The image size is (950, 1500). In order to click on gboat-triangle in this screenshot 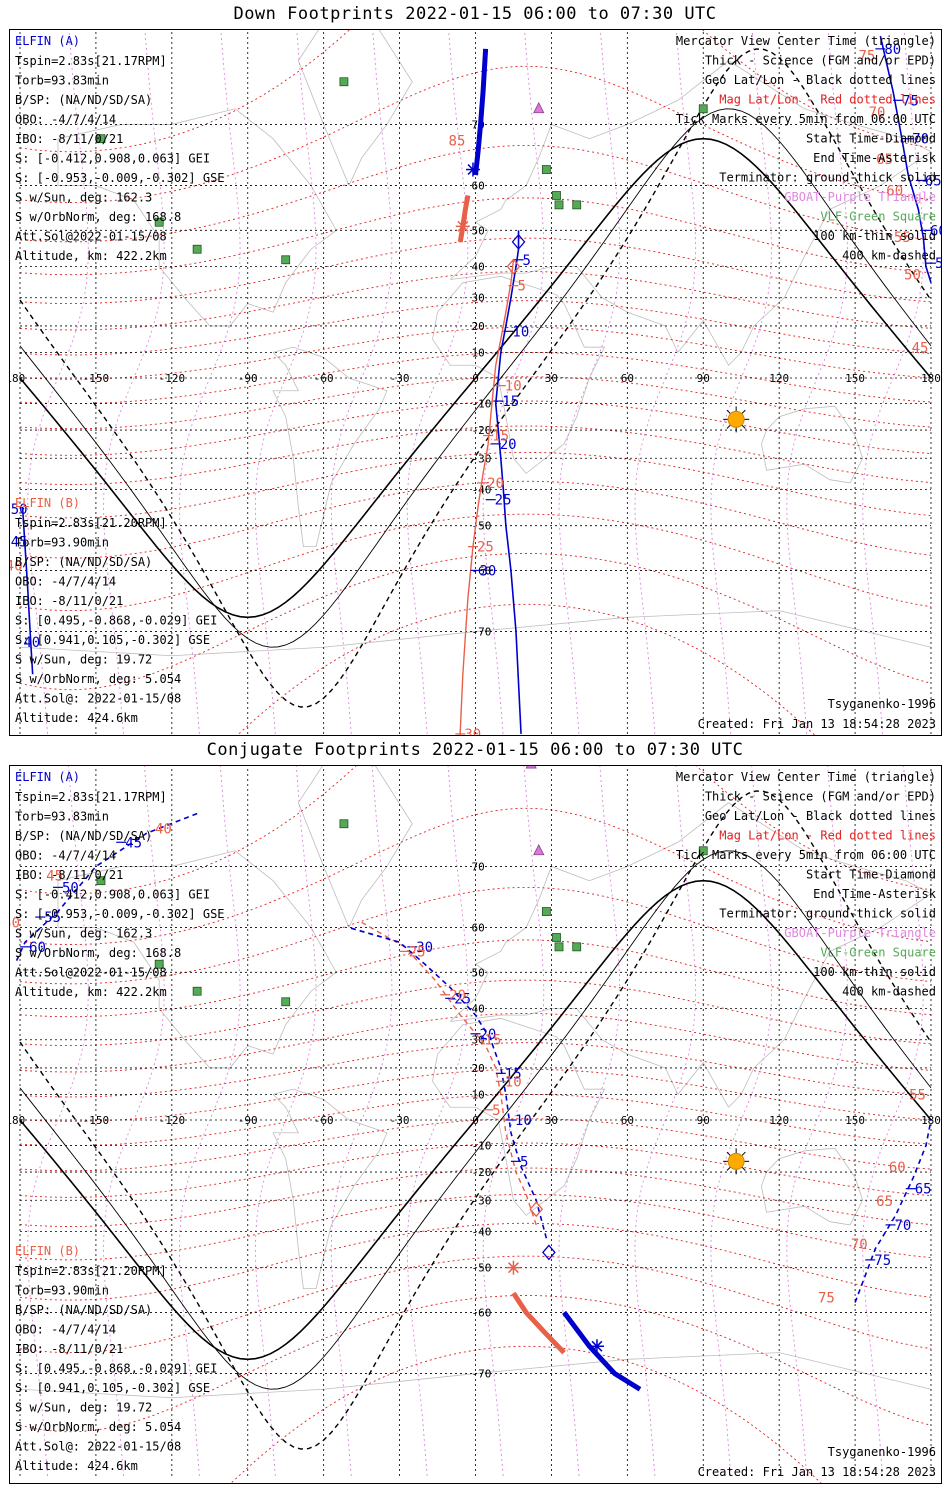, I will do `click(539, 107)`.